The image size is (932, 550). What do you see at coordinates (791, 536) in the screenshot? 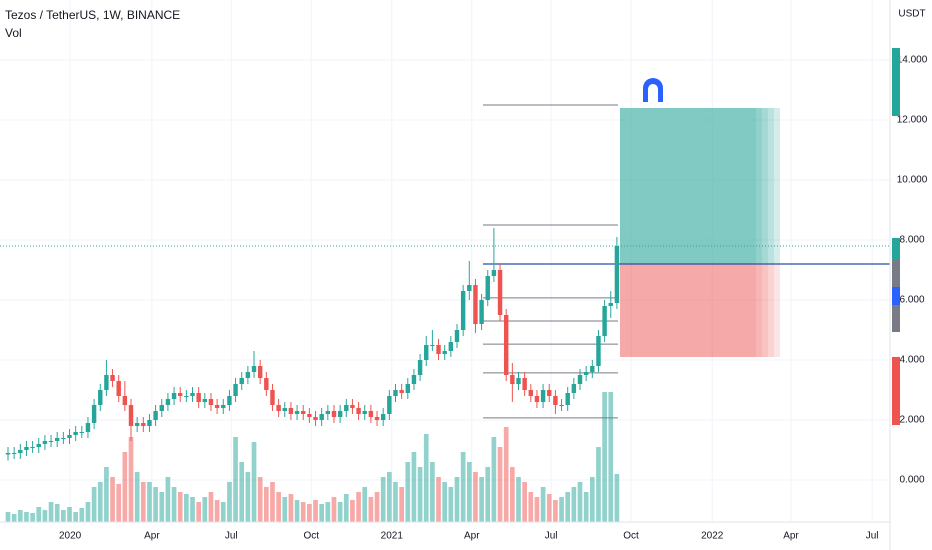
I see `x-tick-label: Apr` at bounding box center [791, 536].